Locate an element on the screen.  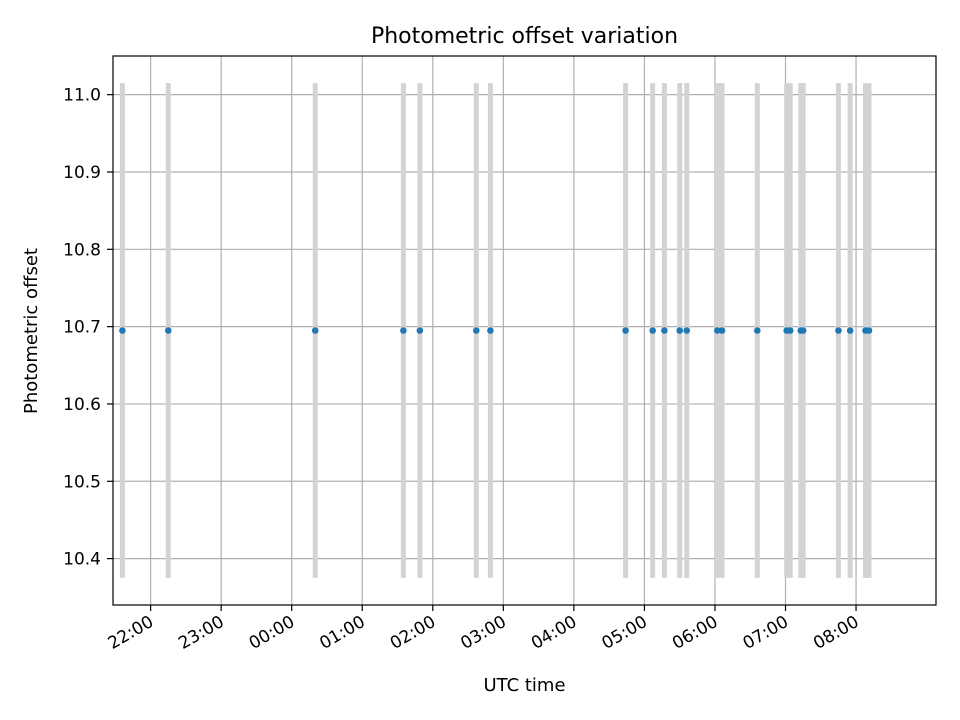
chart-title: Photometric offset variation is located at coordinates (524, 36).